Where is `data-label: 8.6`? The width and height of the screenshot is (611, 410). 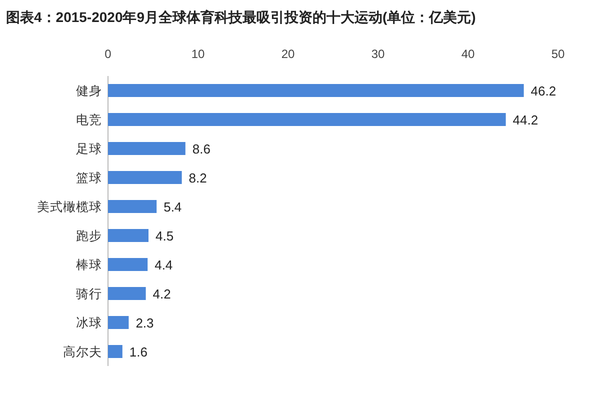 data-label: 8.6 is located at coordinates (201, 149).